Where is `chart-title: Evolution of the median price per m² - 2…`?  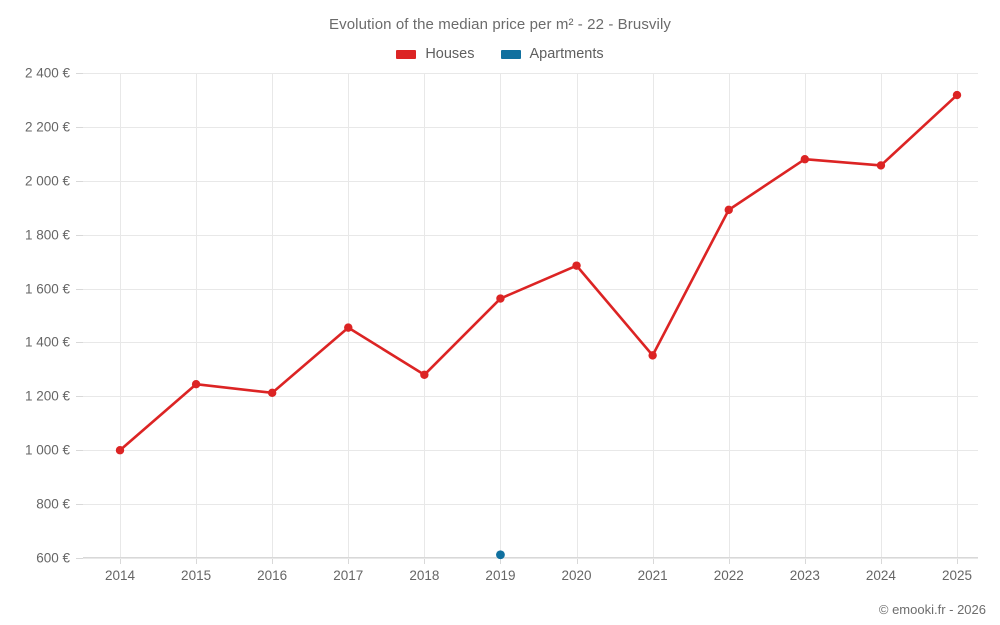
chart-title: Evolution of the median price per m² - 2… is located at coordinates (499, 24).